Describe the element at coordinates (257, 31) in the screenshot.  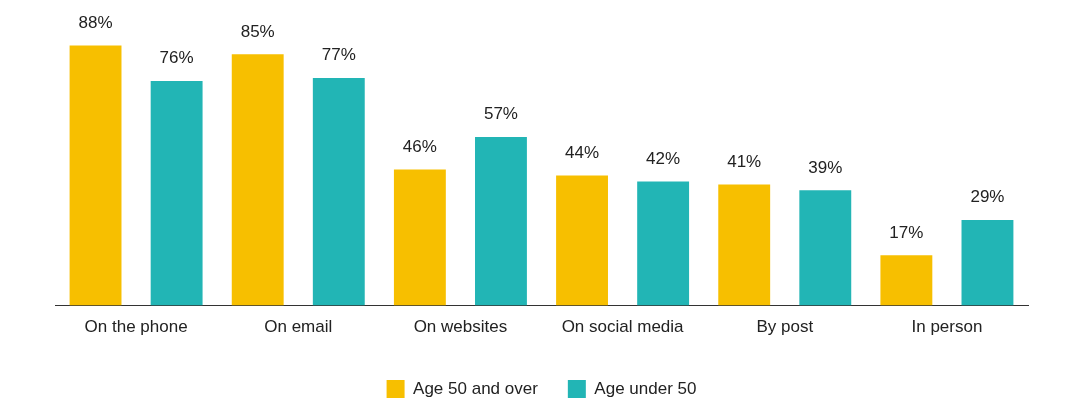
I see `data-label: 85%` at that location.